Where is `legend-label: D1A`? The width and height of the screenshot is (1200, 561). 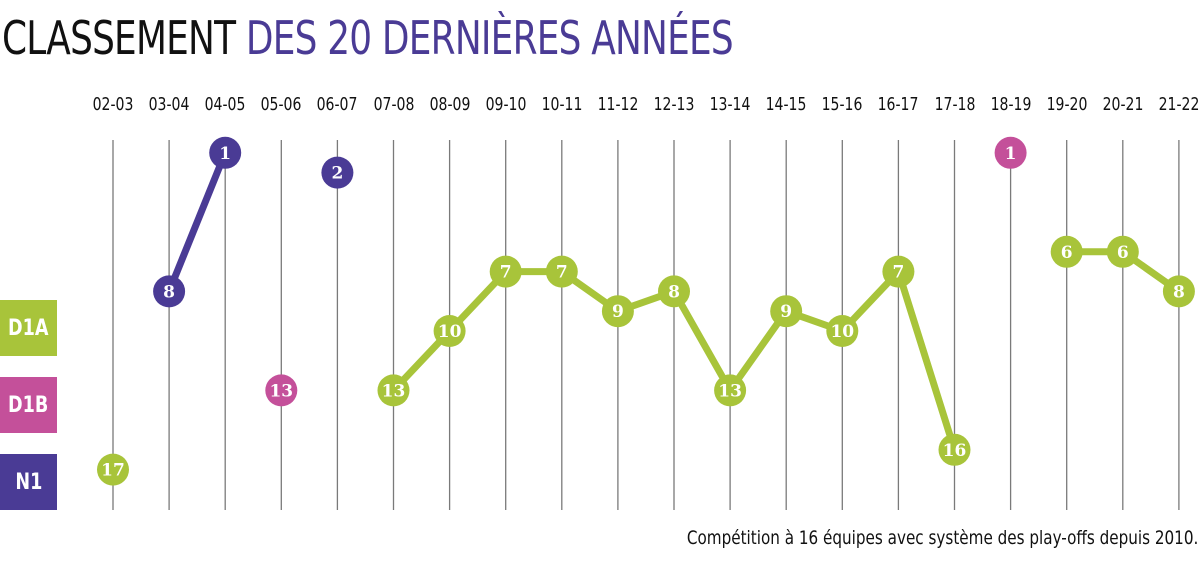 legend-label: D1A is located at coordinates (28, 328).